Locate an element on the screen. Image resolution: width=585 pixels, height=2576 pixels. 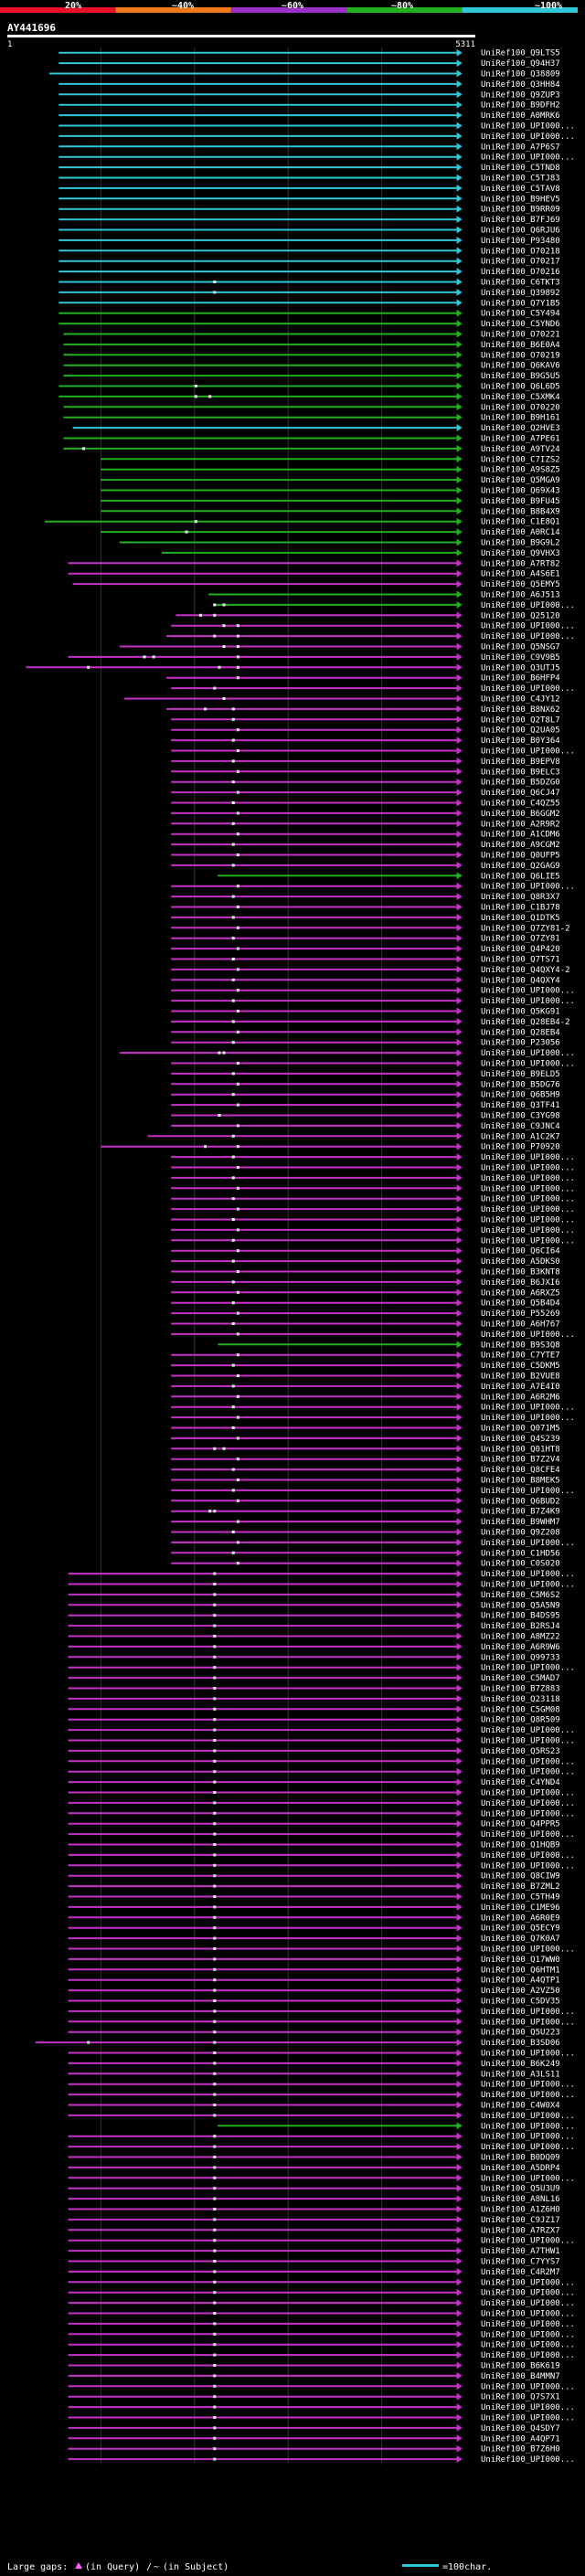
hit-label: UniRef100_C5XMK4 is located at coordinates (520, 397).